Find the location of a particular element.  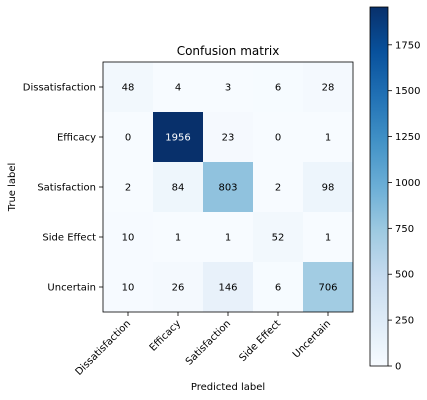

y-tick-label: Dissatisfaction is located at coordinates (59, 88).